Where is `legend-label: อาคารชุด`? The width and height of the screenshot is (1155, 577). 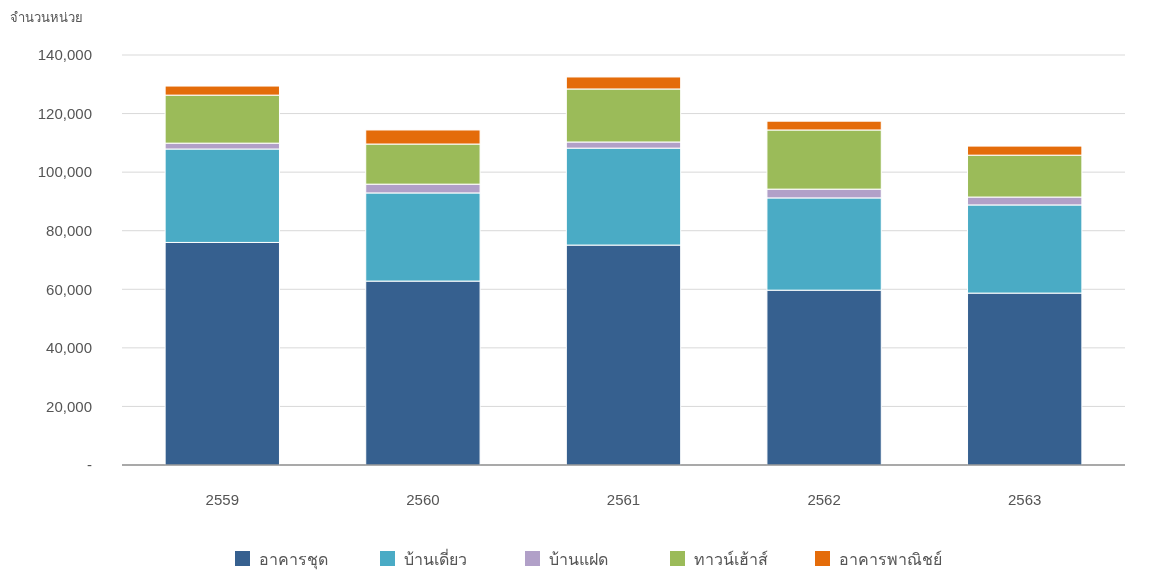 legend-label: อาคารชุด is located at coordinates (293, 560).